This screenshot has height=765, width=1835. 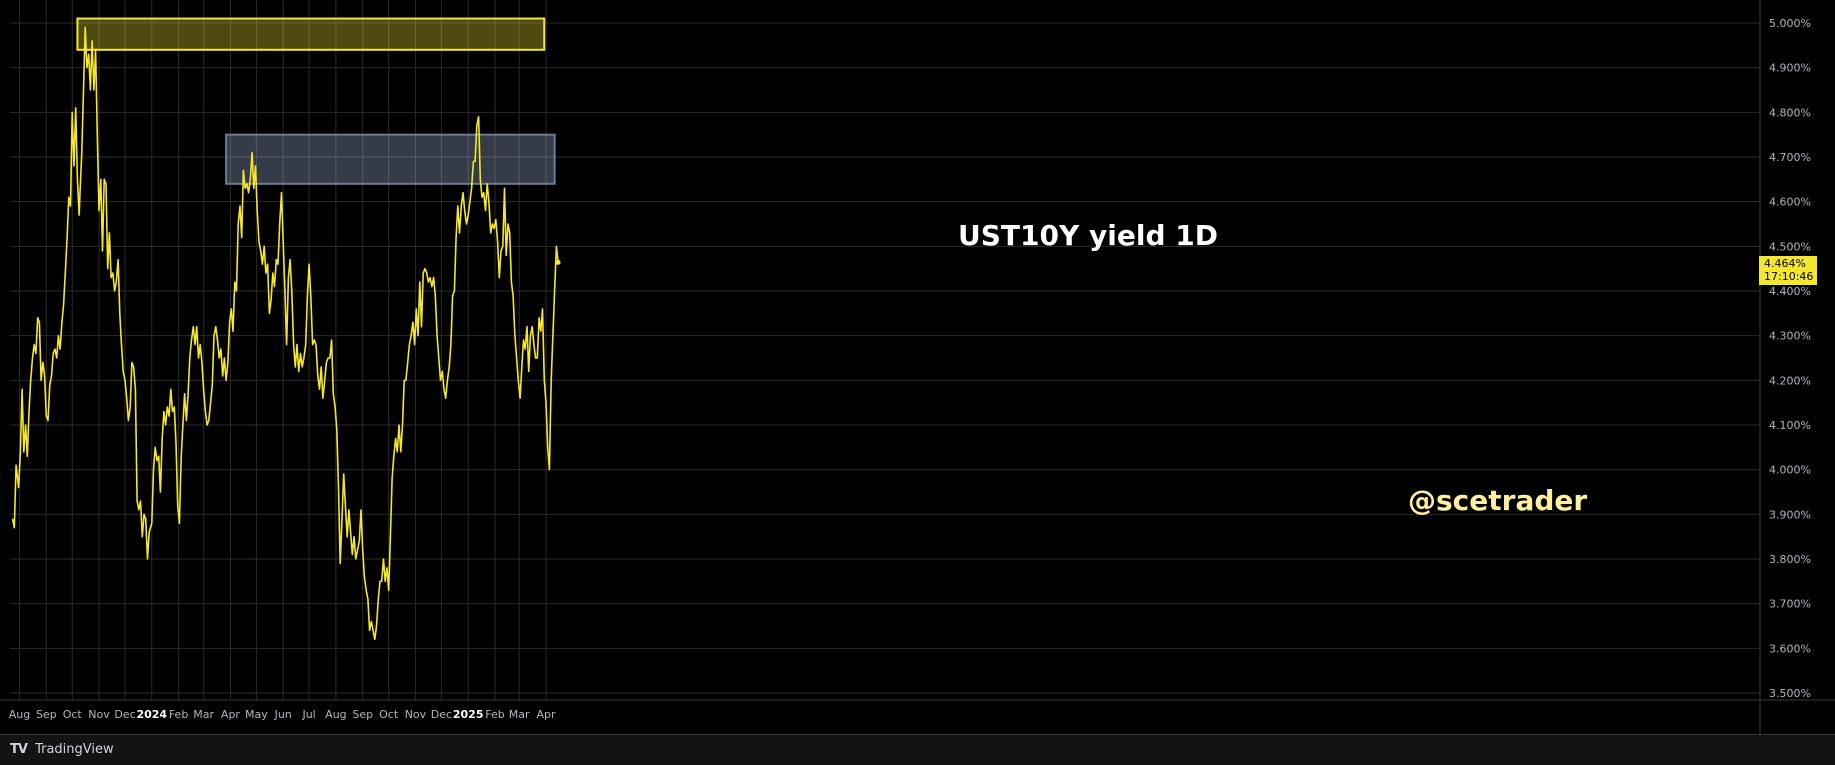 I want to click on zone-lower, so click(x=390, y=159).